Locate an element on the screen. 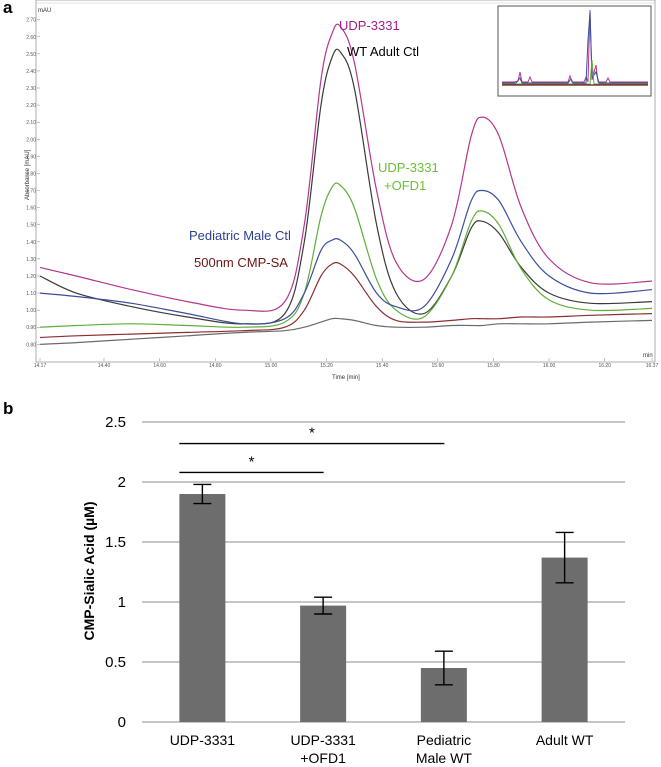 This screenshot has width=661, height=767. trace-label-cmp-sa: 500nm CMP-SA is located at coordinates (241, 262).